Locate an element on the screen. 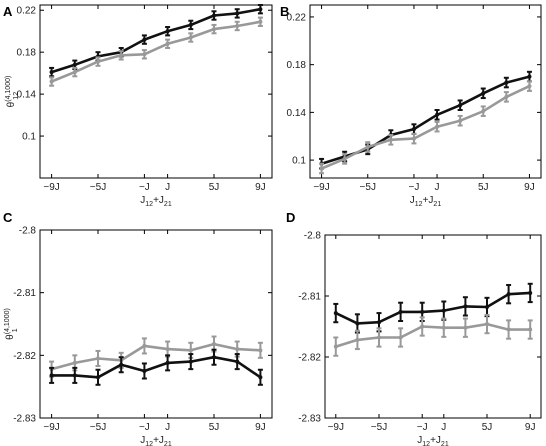 The image size is (546, 446). y-axis-label-subscript: 1 is located at coordinates (15, 330).